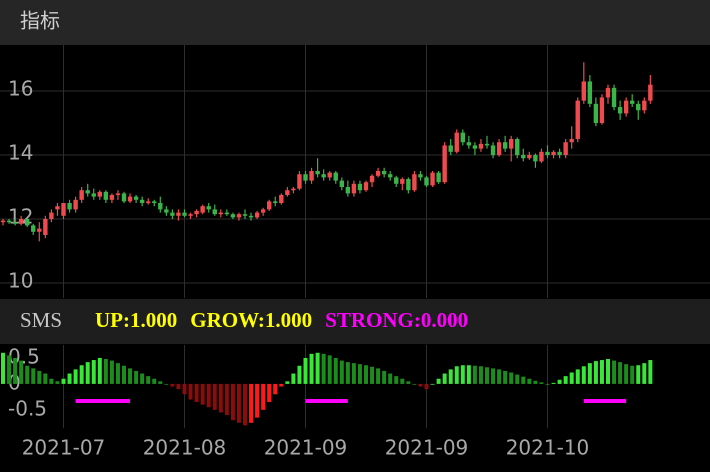  I want to click on indicator-bar, so click(355, 321).